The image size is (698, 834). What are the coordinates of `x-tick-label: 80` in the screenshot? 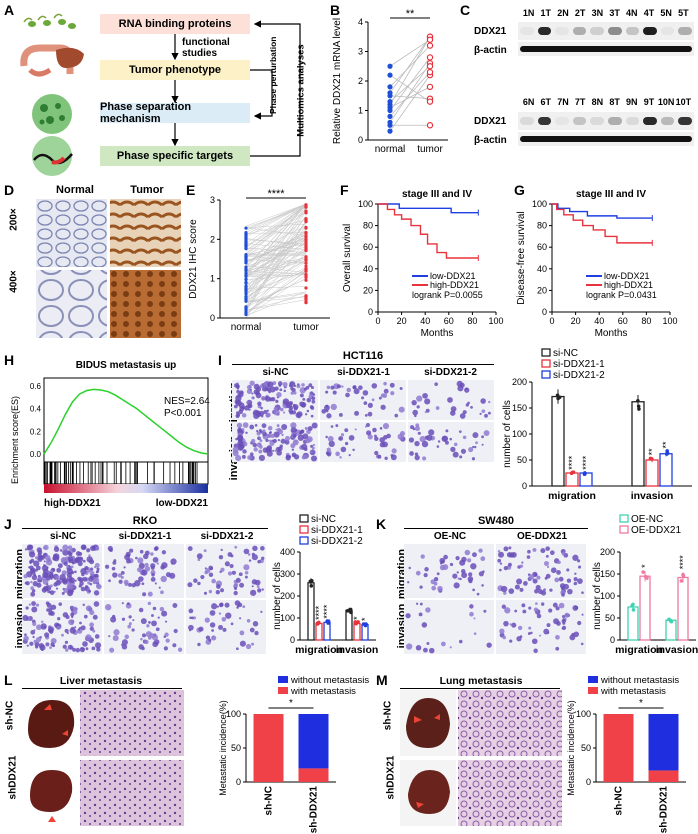 It's located at (646, 321).